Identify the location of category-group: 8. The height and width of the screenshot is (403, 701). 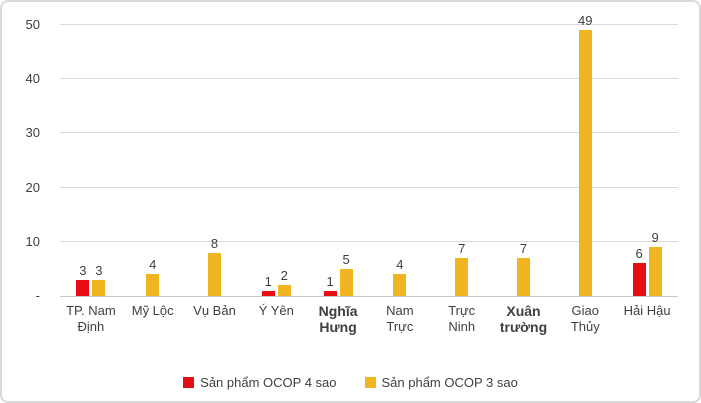
(215, 160).